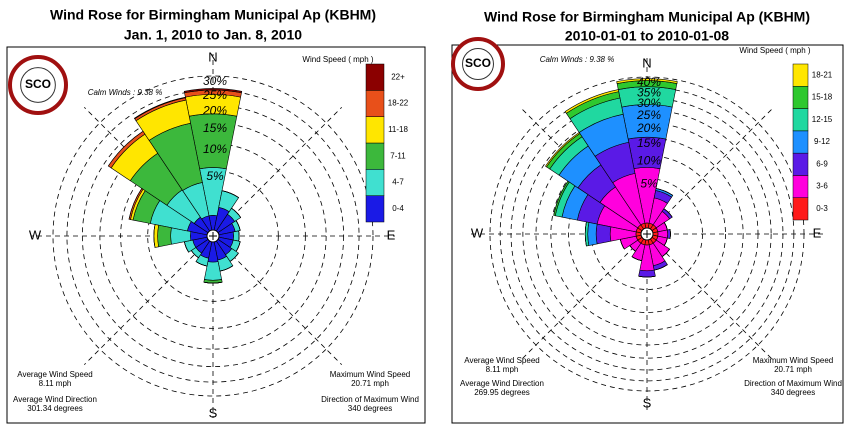  Describe the element at coordinates (648, 115) in the screenshot. I see `radial-label: 25%` at that location.